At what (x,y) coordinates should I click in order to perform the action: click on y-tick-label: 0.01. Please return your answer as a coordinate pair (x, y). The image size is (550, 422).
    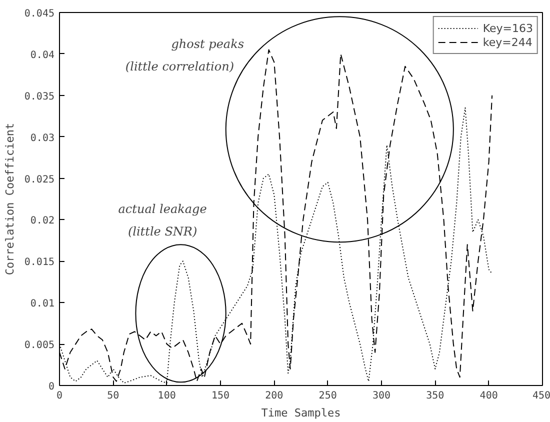
    Looking at the image, I should click on (42, 304).